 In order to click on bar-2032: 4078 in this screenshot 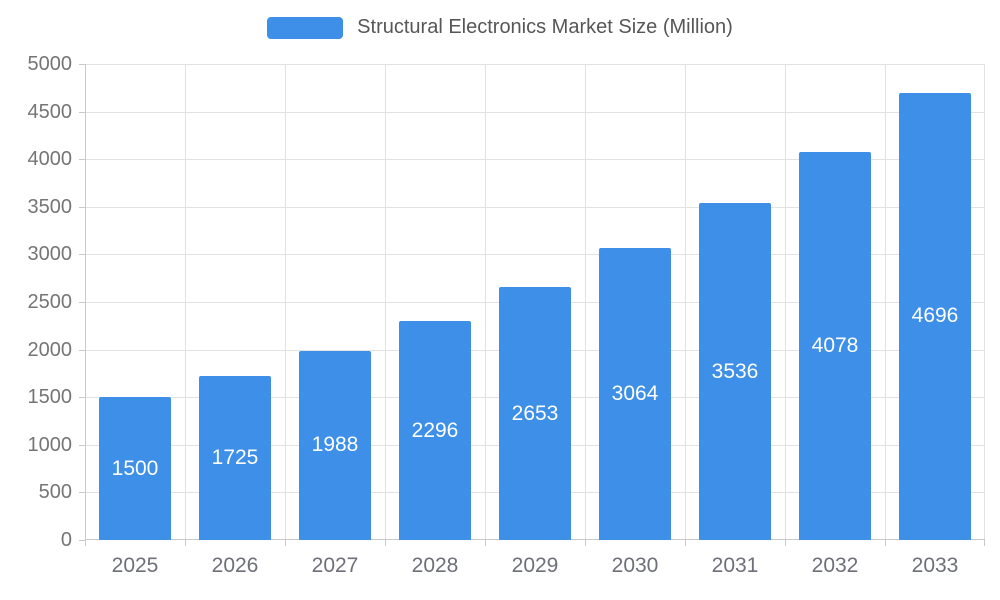, I will do `click(835, 345)`.